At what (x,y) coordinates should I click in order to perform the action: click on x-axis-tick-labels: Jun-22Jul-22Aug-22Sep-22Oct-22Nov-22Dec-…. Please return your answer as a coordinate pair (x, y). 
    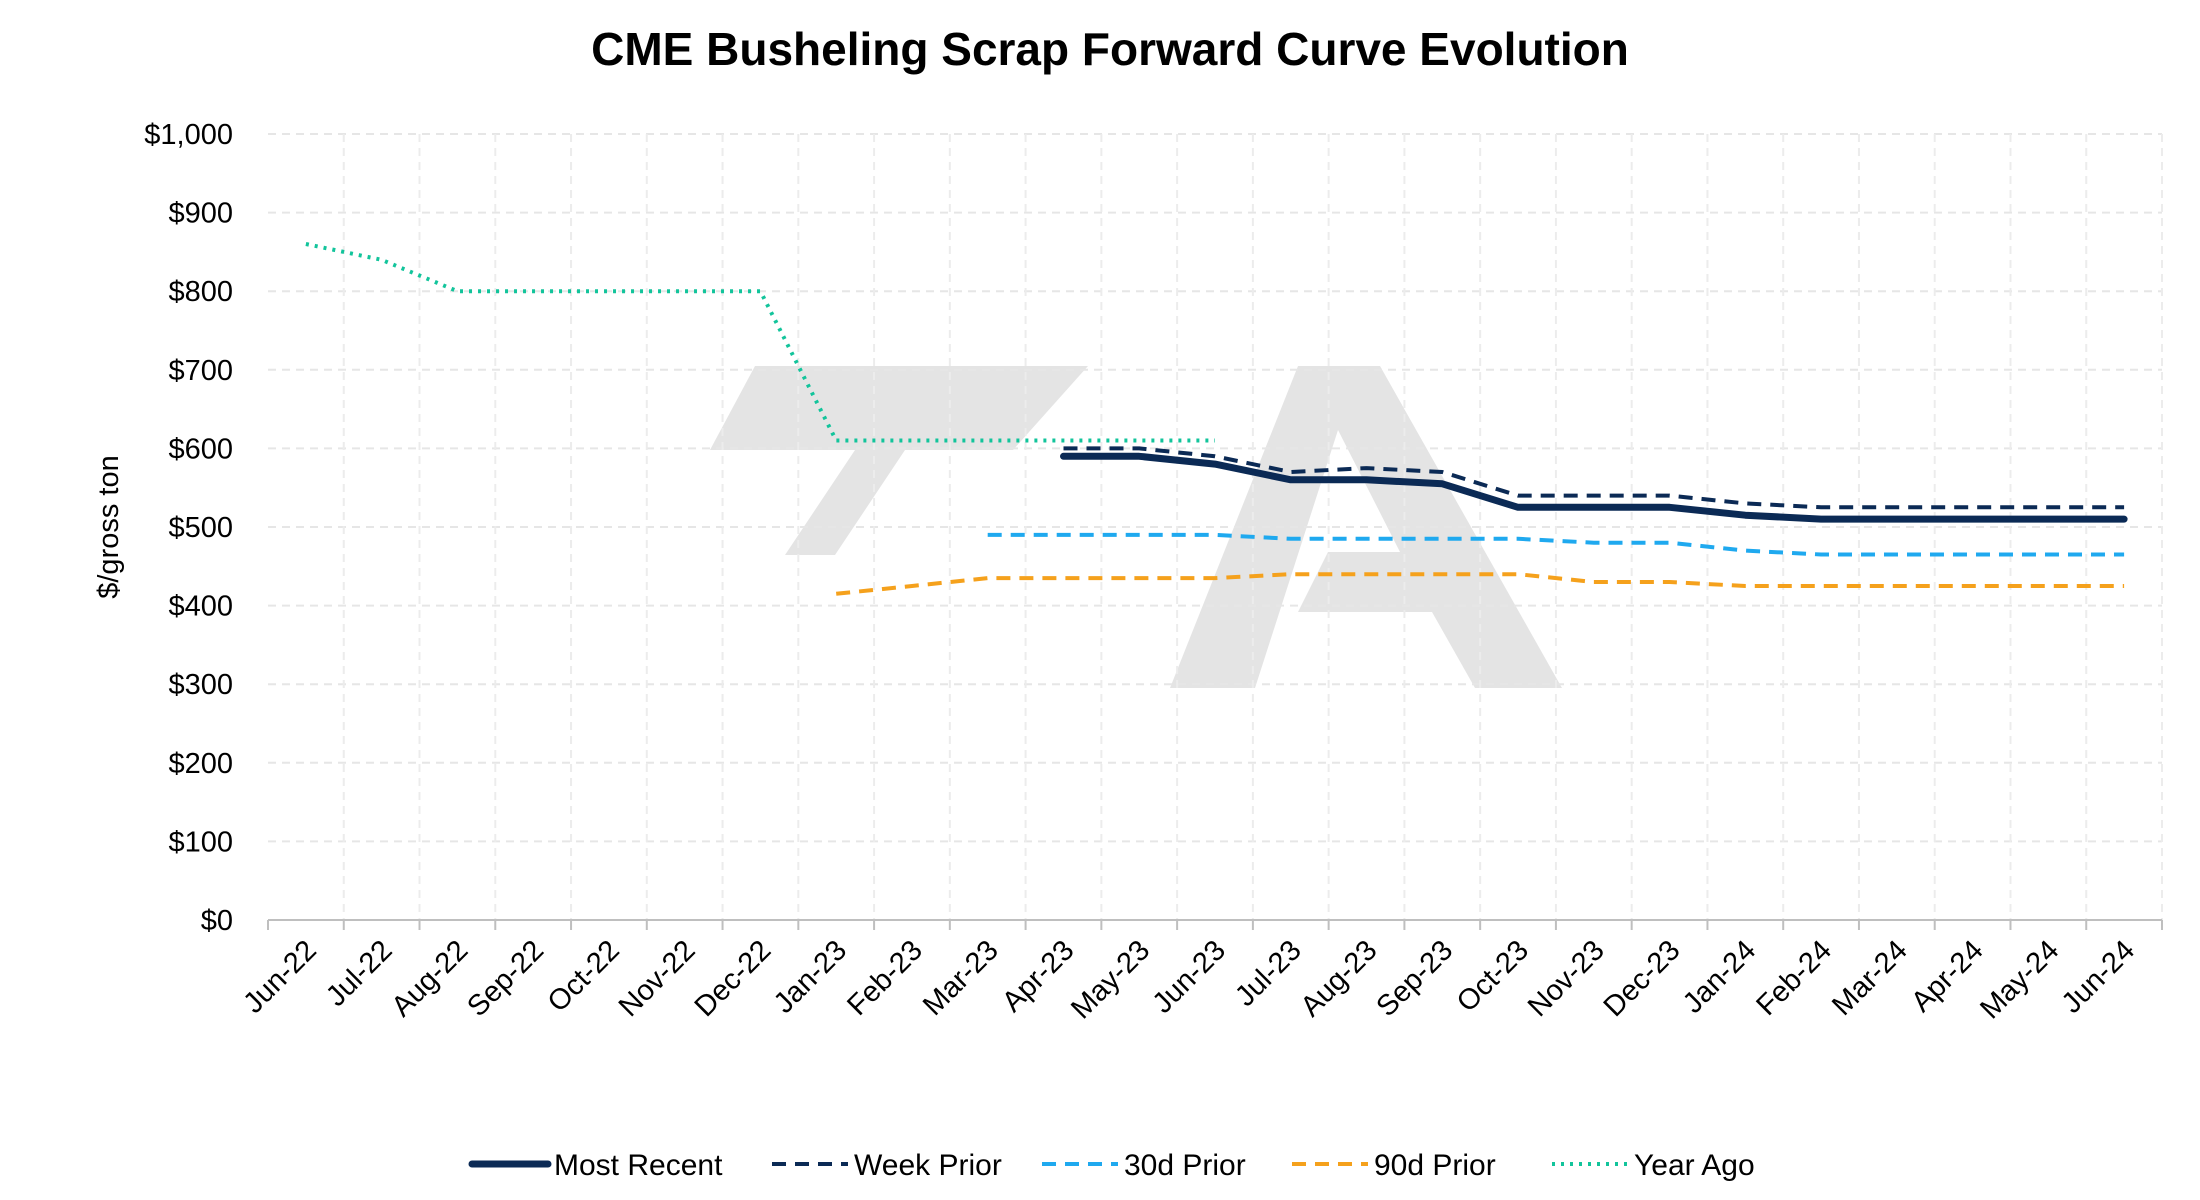
    Looking at the image, I should click on (1190, 979).